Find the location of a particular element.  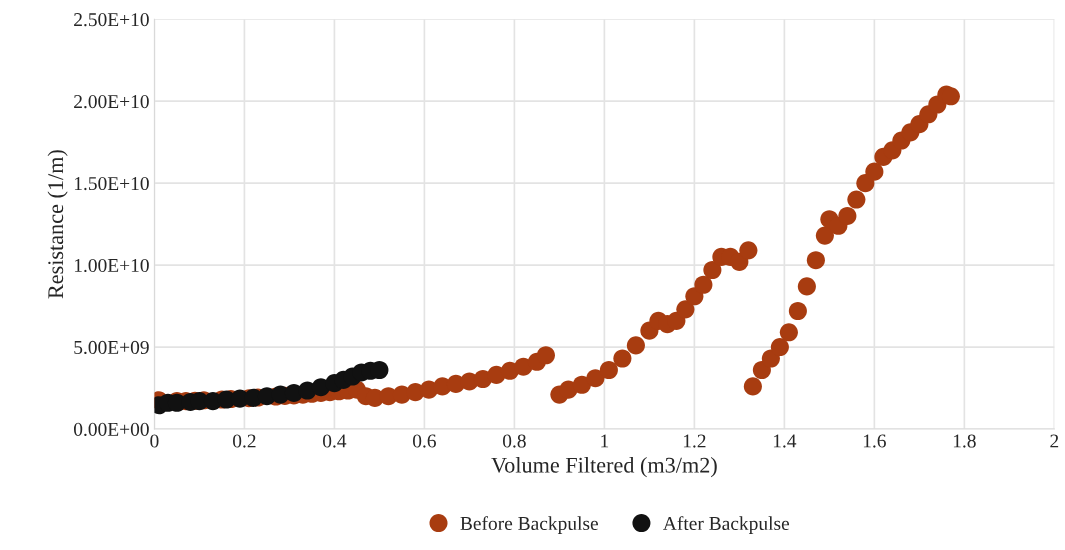

y-tick-label: 0.00E+00 is located at coordinates (111, 429).